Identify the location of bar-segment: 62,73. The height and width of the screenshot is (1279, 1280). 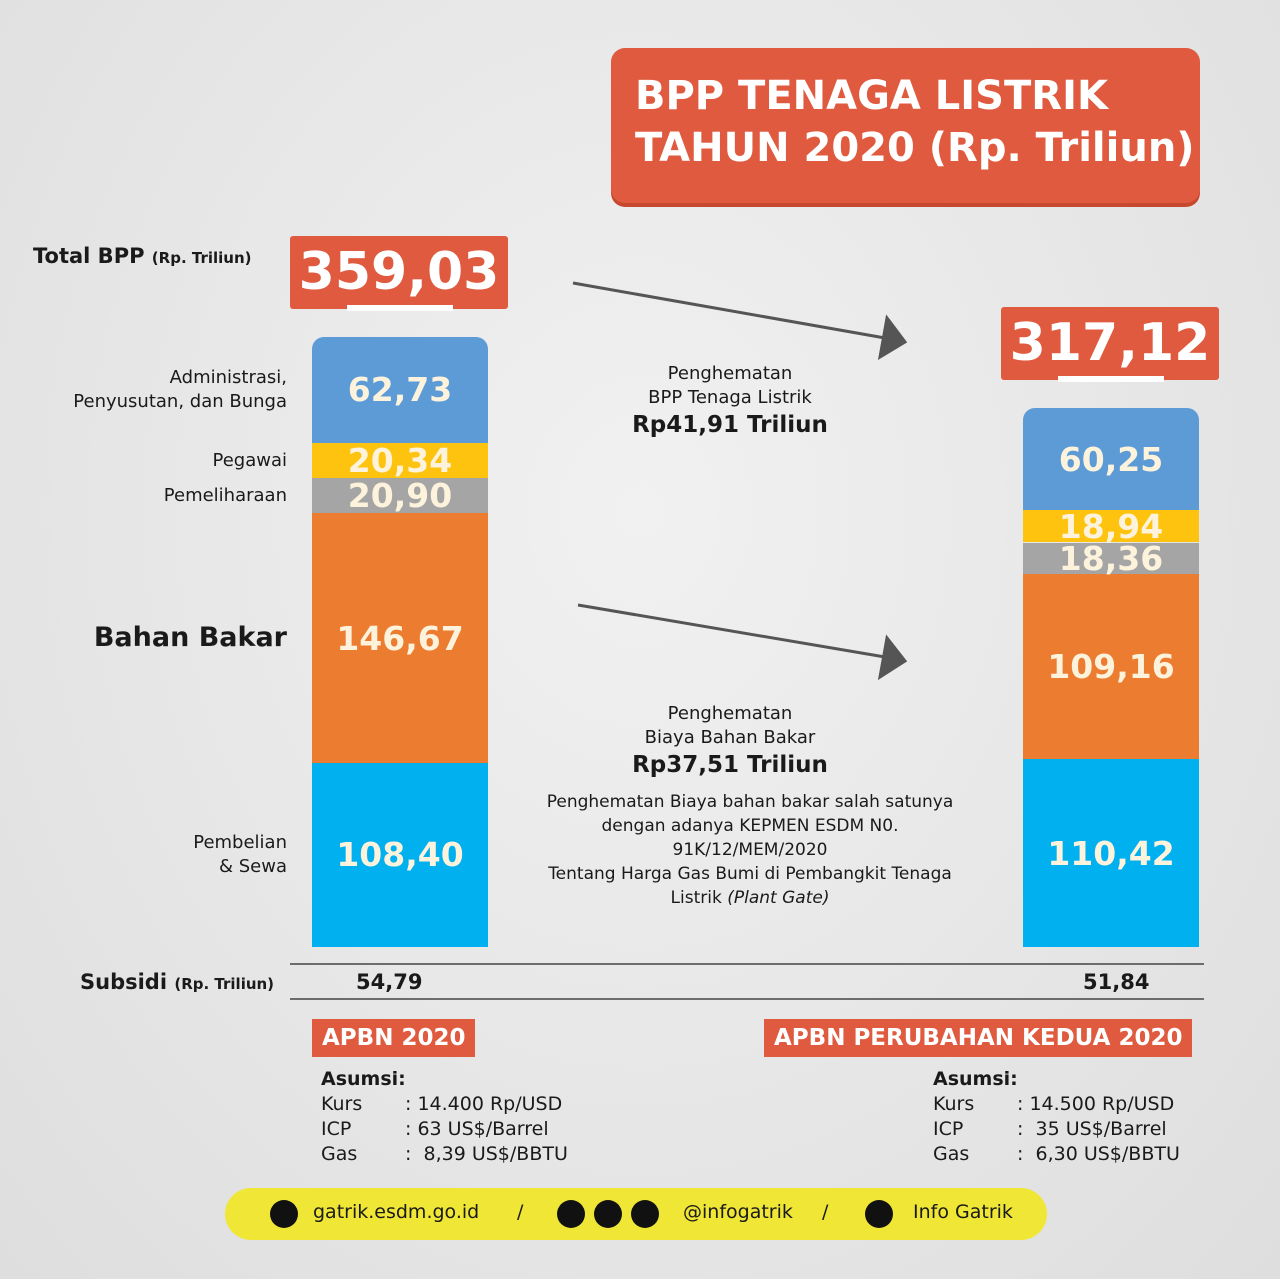
(400, 390).